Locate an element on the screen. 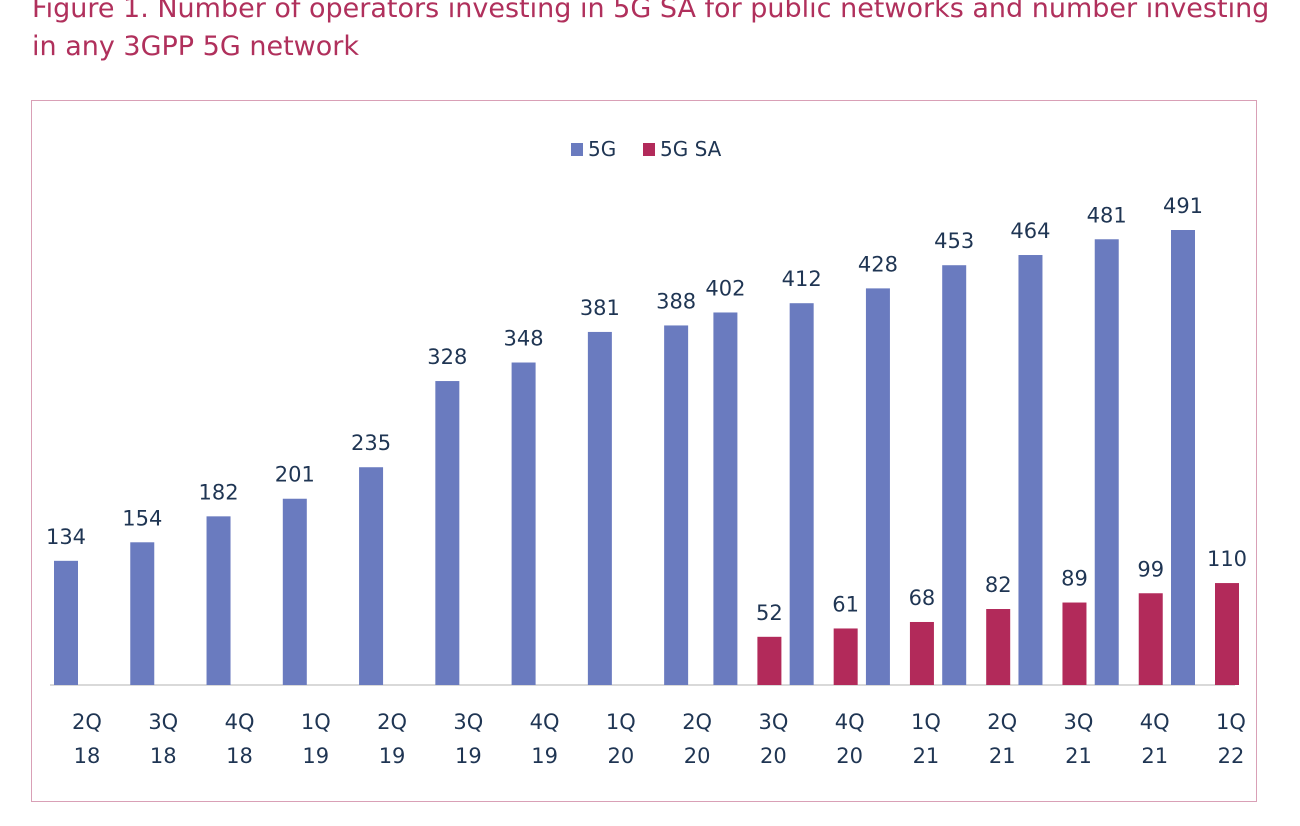  data-label-5g-1q21: 428 is located at coordinates (878, 264).